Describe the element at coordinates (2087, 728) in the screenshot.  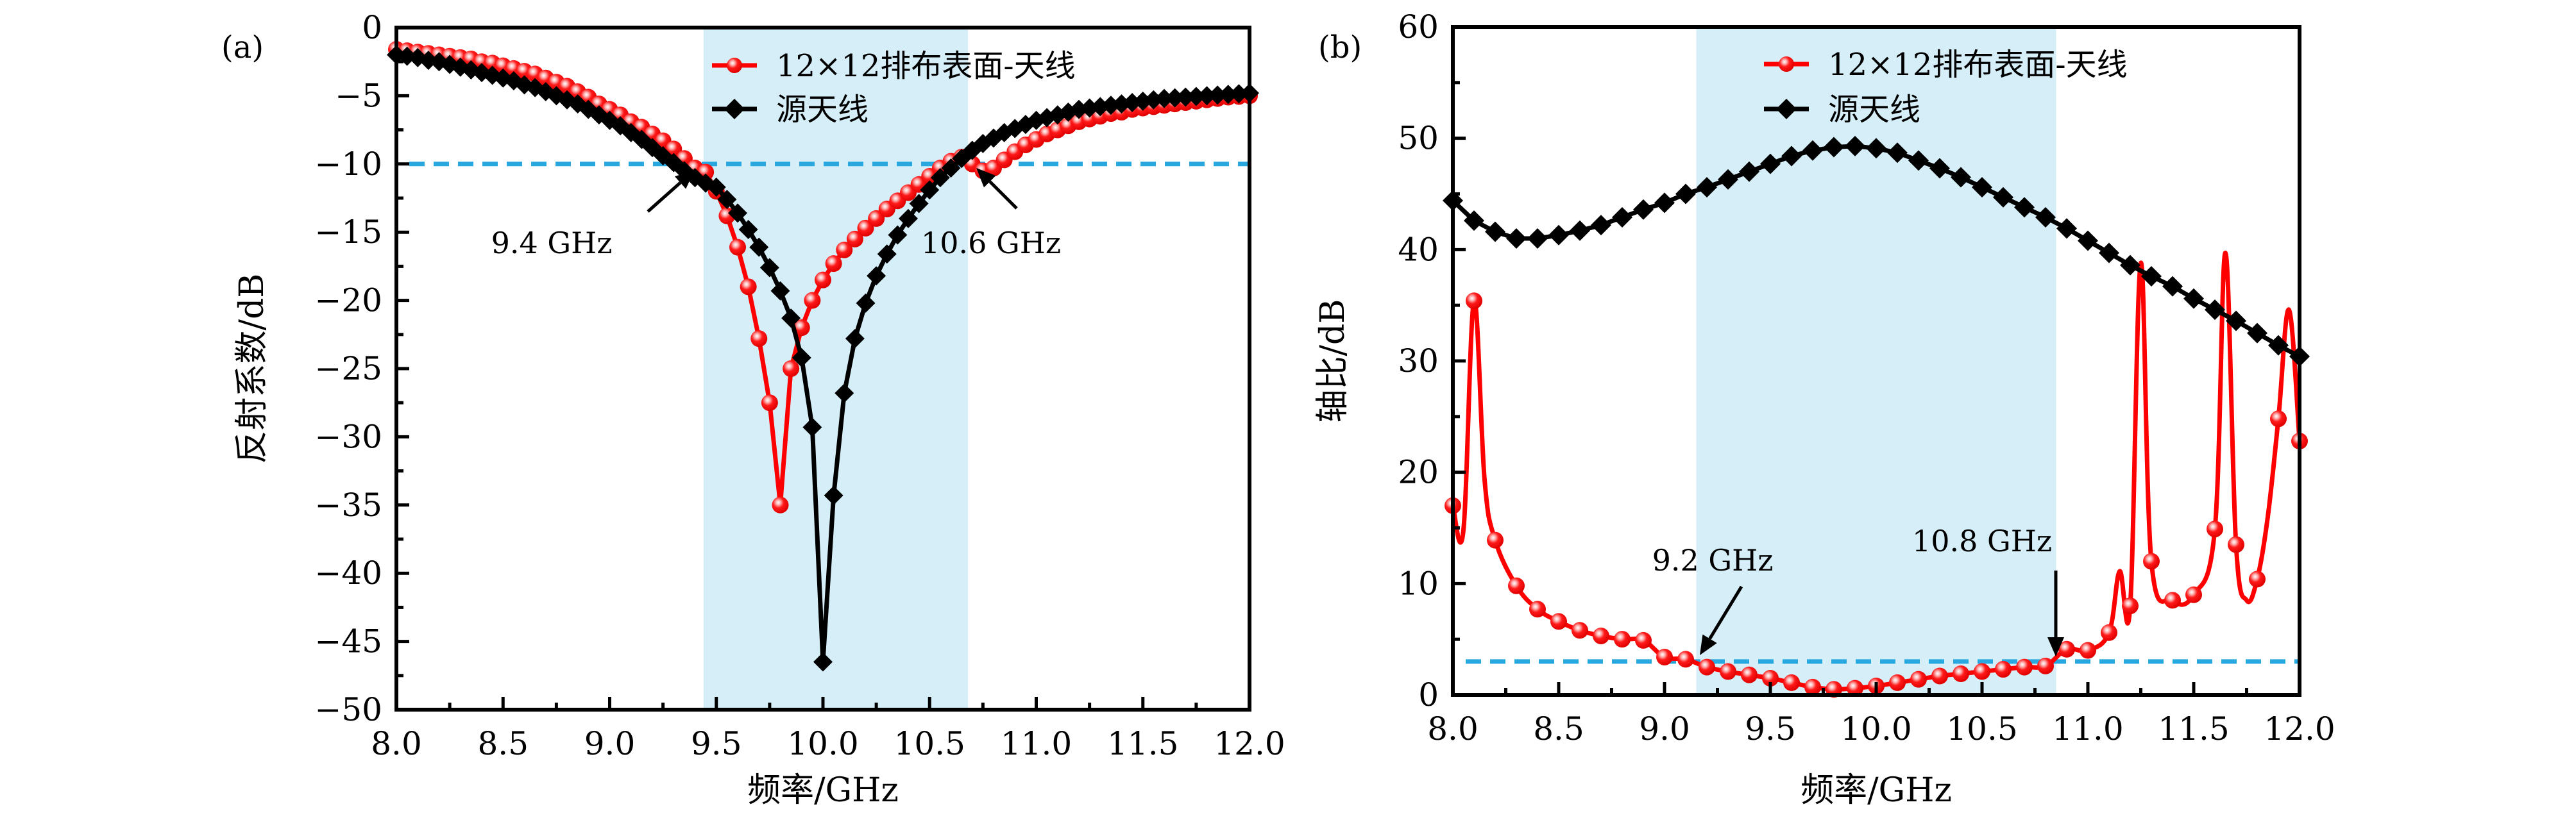
I see `x-tick-label: 11.0` at that location.